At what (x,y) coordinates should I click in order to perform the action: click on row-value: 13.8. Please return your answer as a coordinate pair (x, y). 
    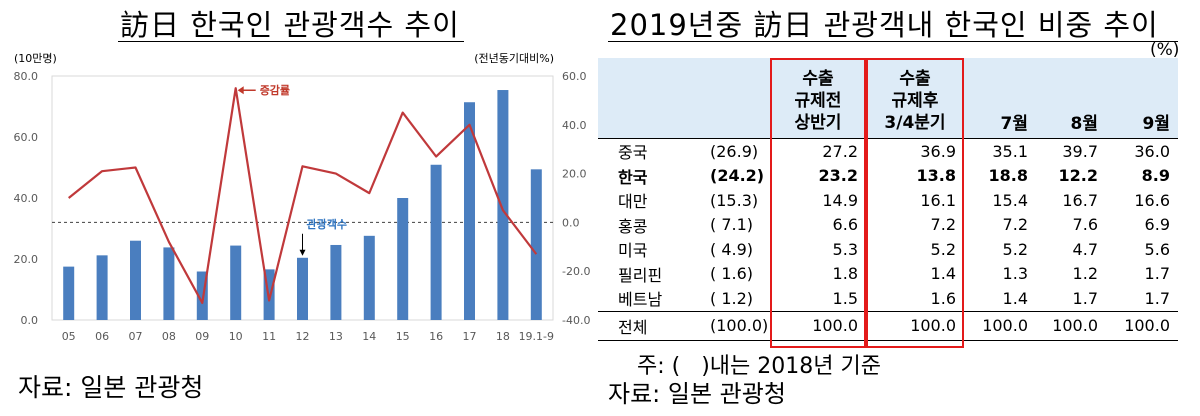
    Looking at the image, I should click on (936, 176).